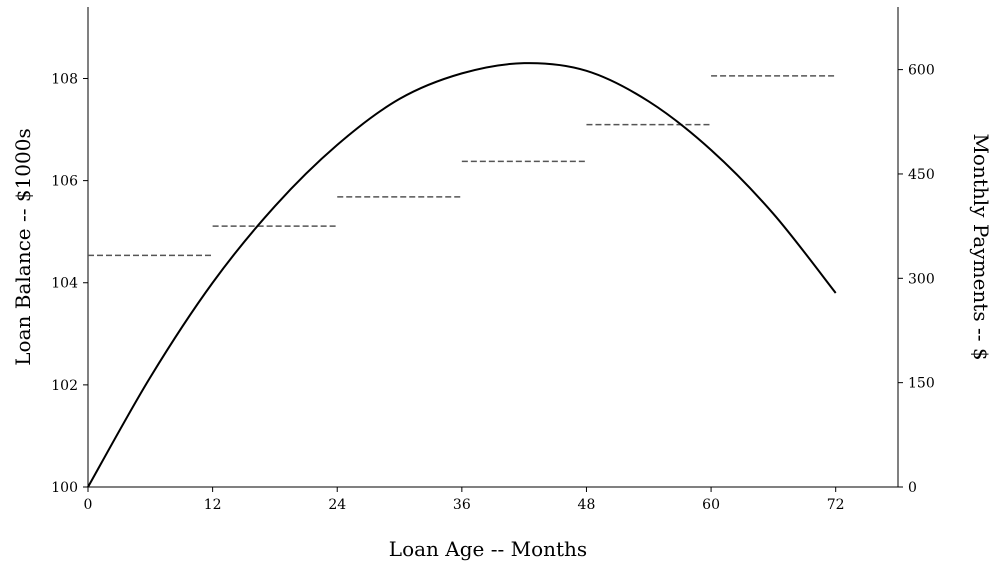  What do you see at coordinates (921, 279) in the screenshot?
I see `y2-tick-label: 300` at bounding box center [921, 279].